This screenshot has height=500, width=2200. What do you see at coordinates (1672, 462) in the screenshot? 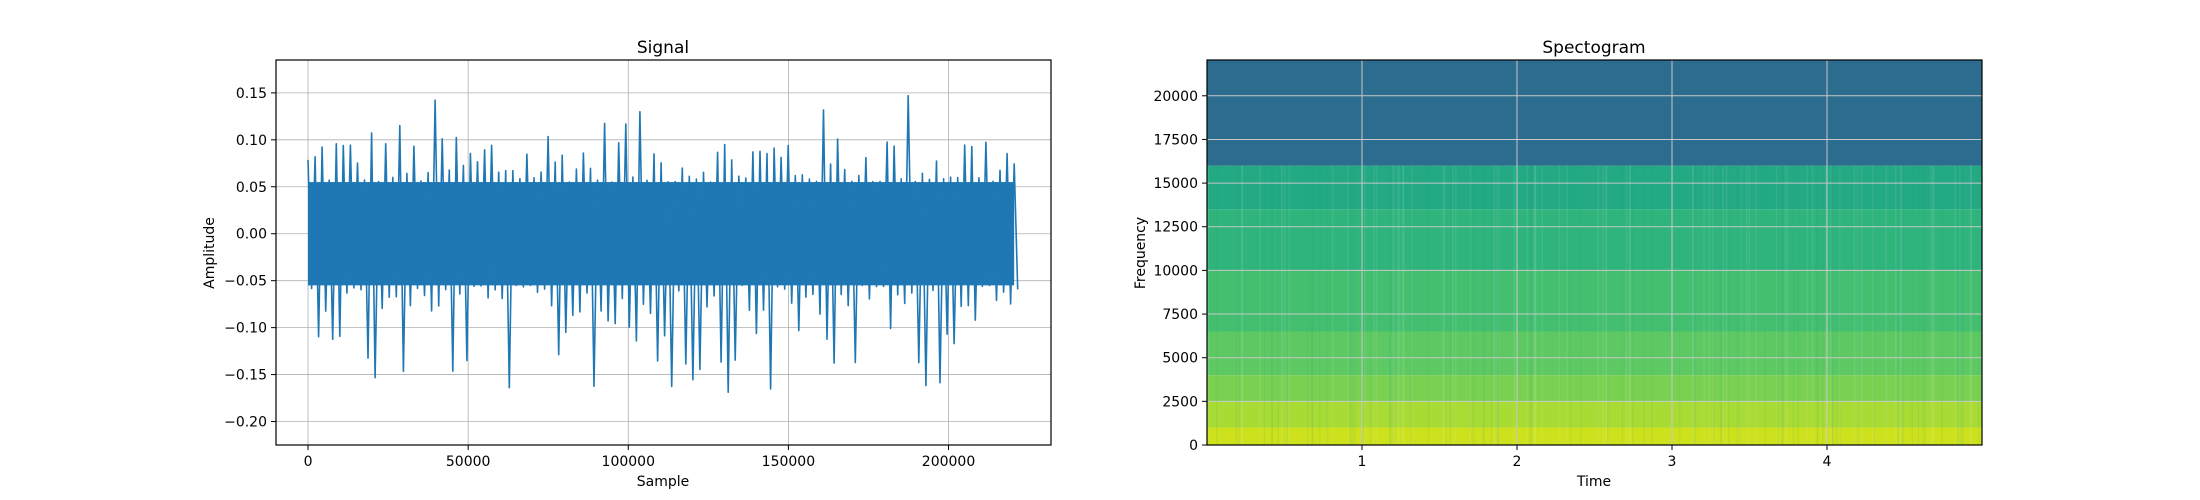
I see `spectrogram-x-tick-label: 3` at bounding box center [1672, 462].